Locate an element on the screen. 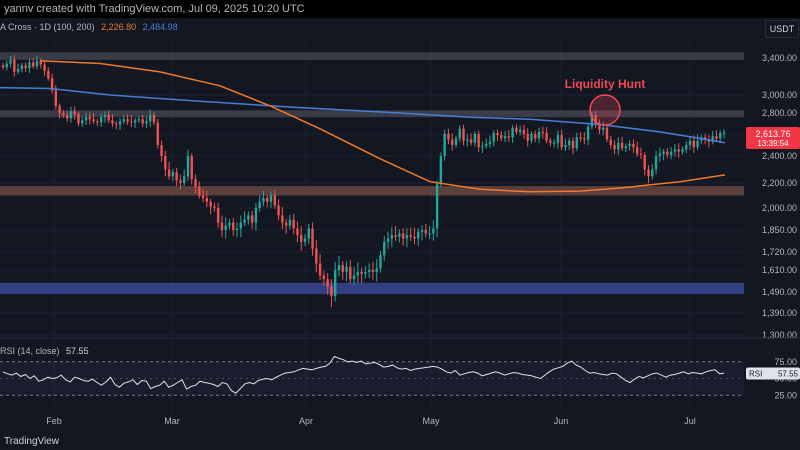  x-tick-label: Mar is located at coordinates (172, 421).